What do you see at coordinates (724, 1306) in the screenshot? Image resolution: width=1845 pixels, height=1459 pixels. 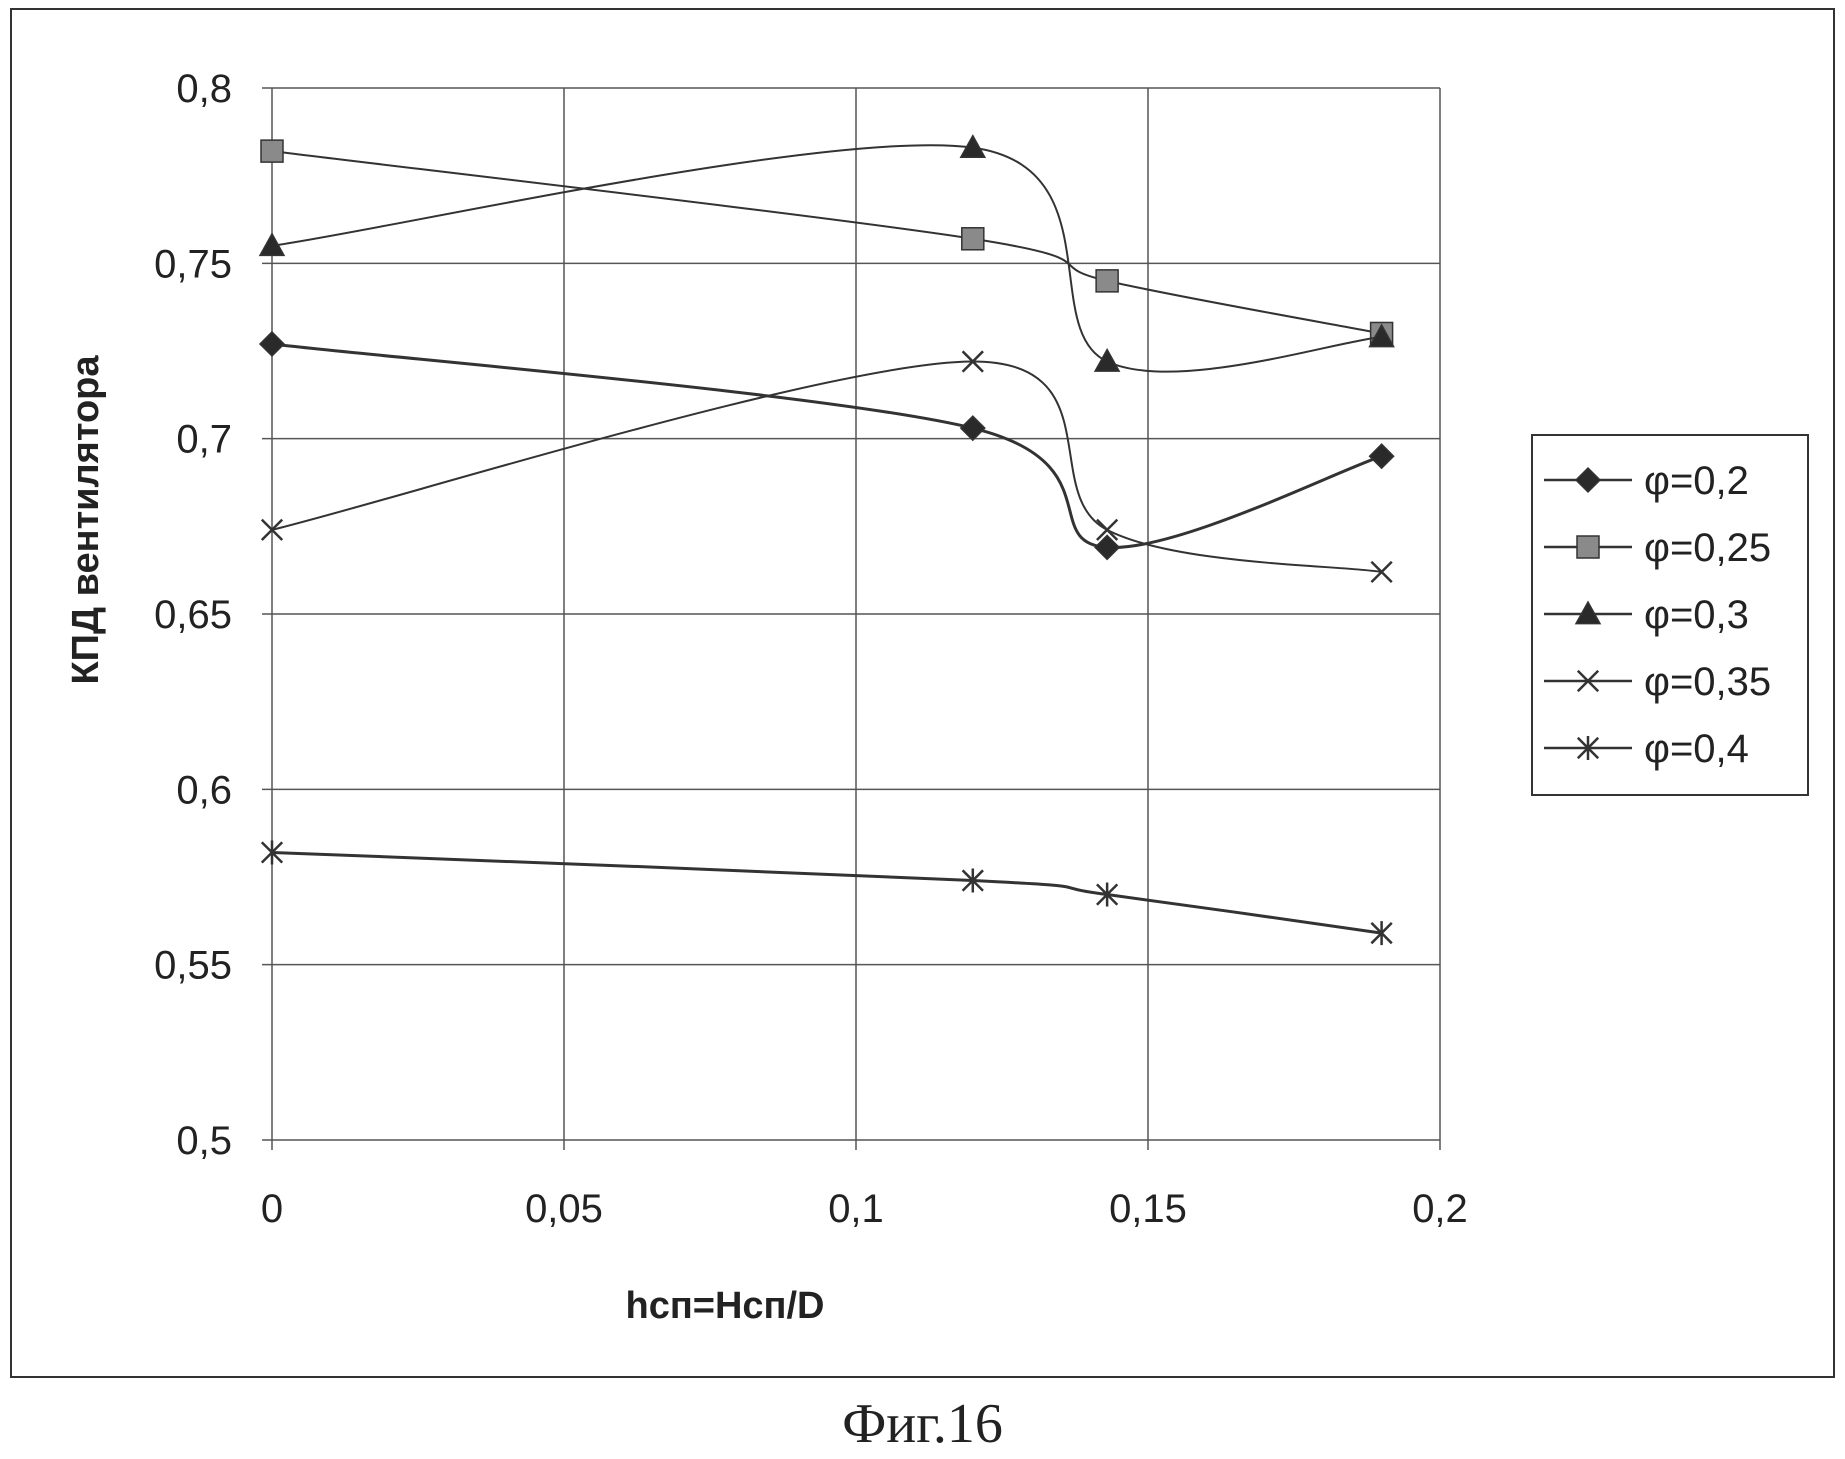 I see `x-axis-title: hсп=Hсп/D` at bounding box center [724, 1306].